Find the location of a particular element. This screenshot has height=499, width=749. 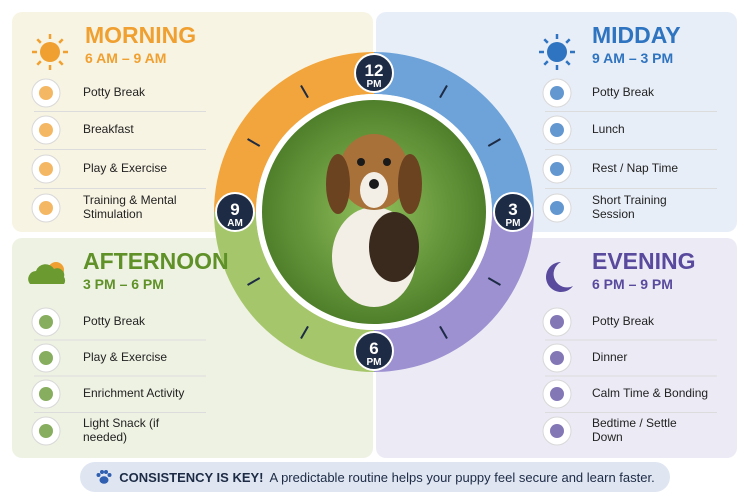

section-title: MORNING is located at coordinates (141, 35).